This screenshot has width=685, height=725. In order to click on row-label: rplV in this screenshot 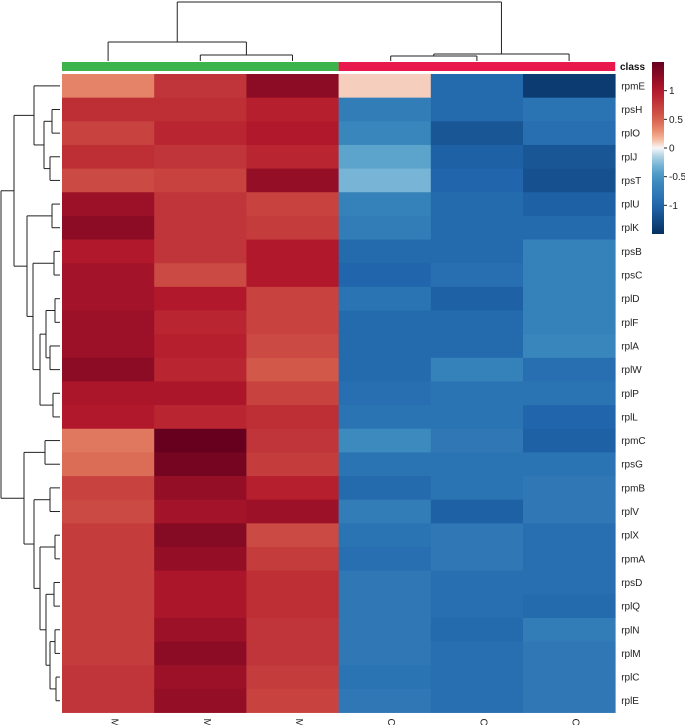, I will do `click(630, 512)`.